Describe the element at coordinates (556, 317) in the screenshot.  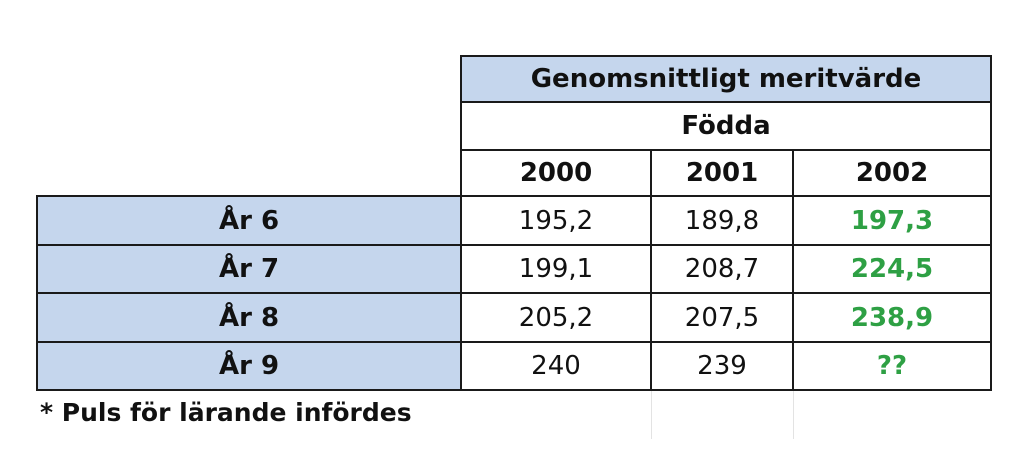
I see `table-cell: 205,2` at that location.